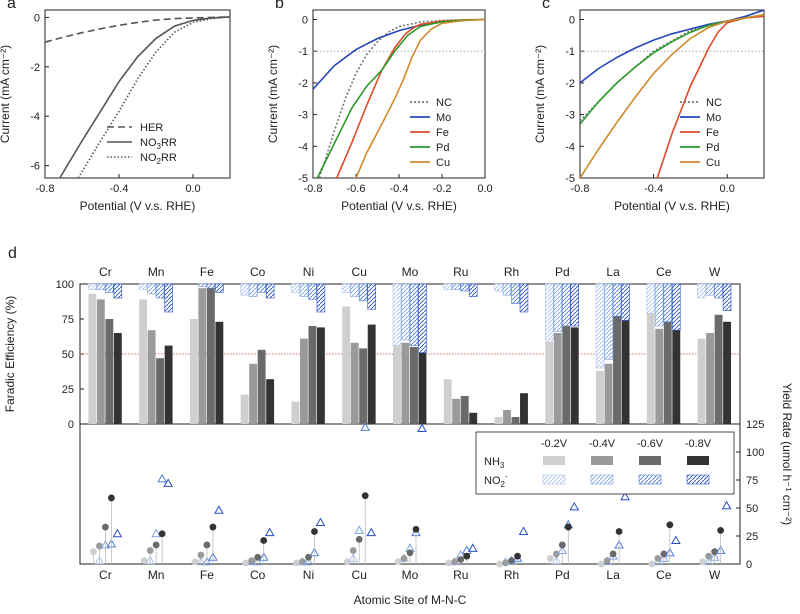  I want to click on series-line-pd, so click(400, 98).